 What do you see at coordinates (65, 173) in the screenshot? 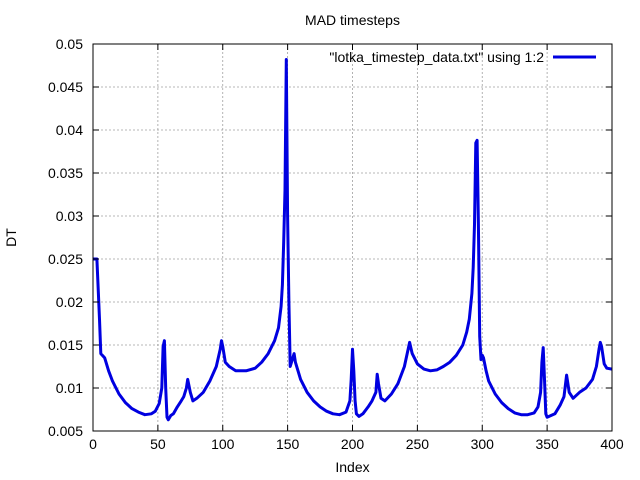
I see `y-tick-label: 0.035` at bounding box center [65, 173].